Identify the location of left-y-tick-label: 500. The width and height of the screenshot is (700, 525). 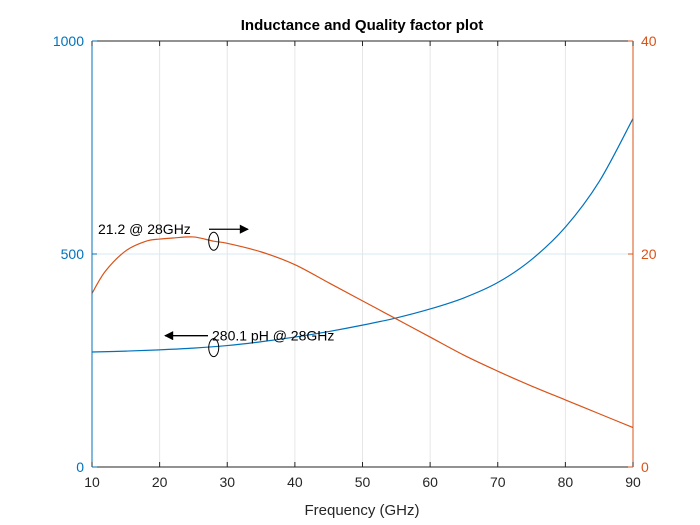
(73, 254).